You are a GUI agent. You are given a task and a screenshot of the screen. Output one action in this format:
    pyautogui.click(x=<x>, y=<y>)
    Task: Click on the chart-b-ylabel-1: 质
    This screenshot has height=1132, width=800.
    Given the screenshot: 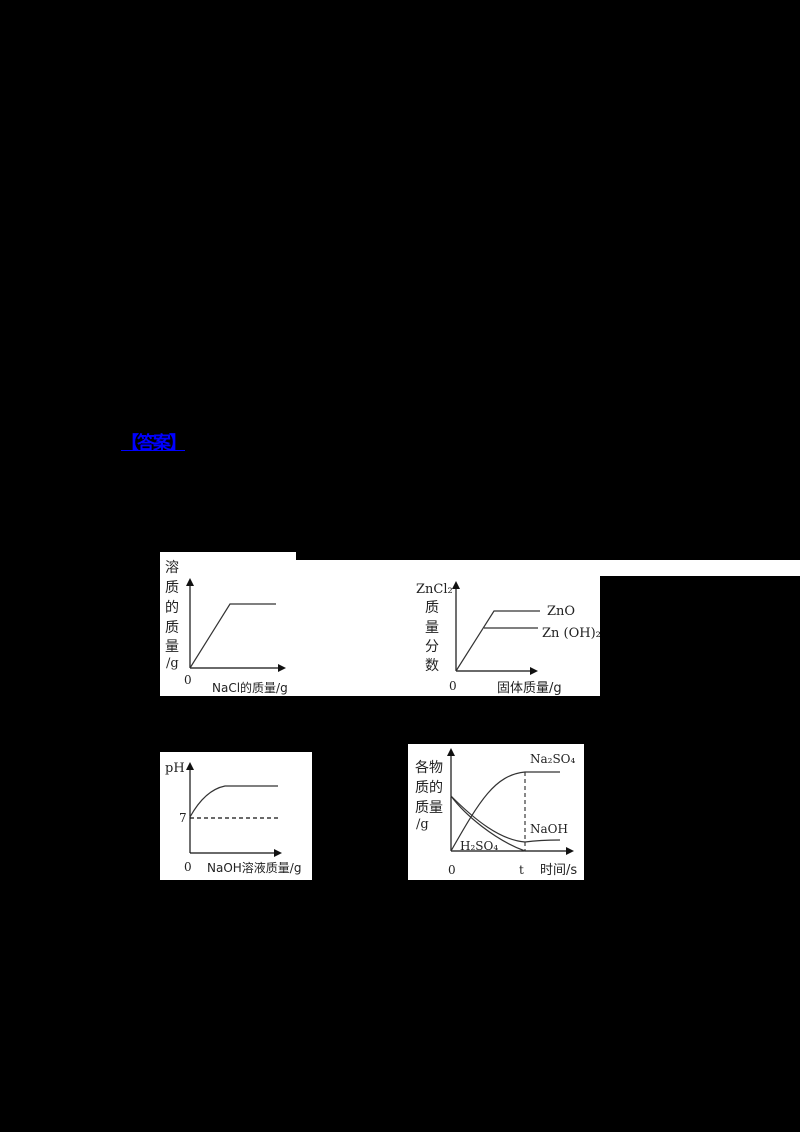 What is the action you would take?
    pyautogui.click(x=432, y=608)
    